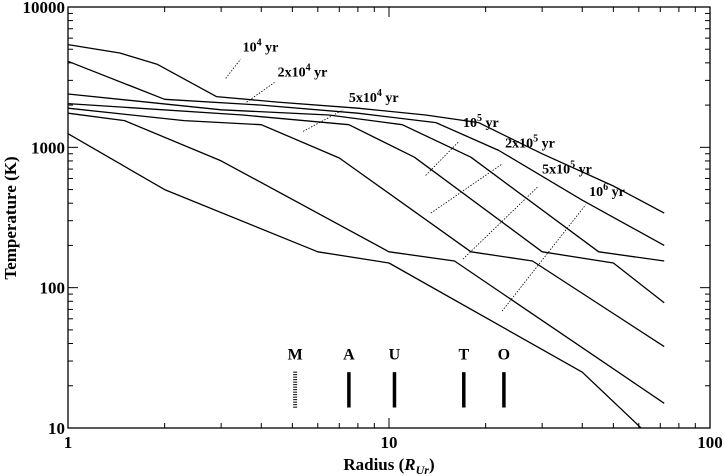 This screenshot has width=725, height=476. What do you see at coordinates (295, 354) in the screenshot?
I see `moon-label: M` at bounding box center [295, 354].